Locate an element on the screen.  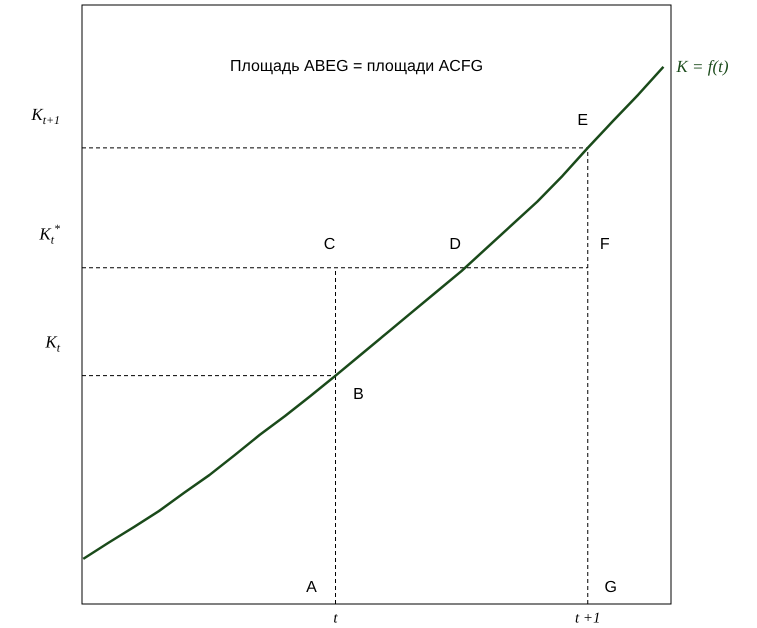
x-tick-label: t is located at coordinates (335, 618).